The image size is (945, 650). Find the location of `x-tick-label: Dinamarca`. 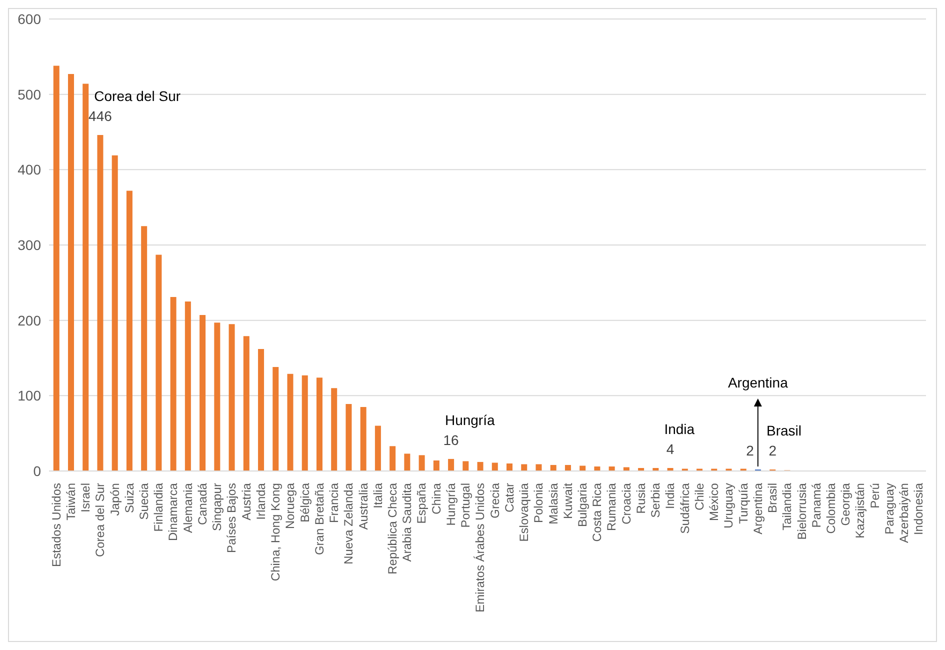

x-tick-label: Dinamarca is located at coordinates (173, 512).